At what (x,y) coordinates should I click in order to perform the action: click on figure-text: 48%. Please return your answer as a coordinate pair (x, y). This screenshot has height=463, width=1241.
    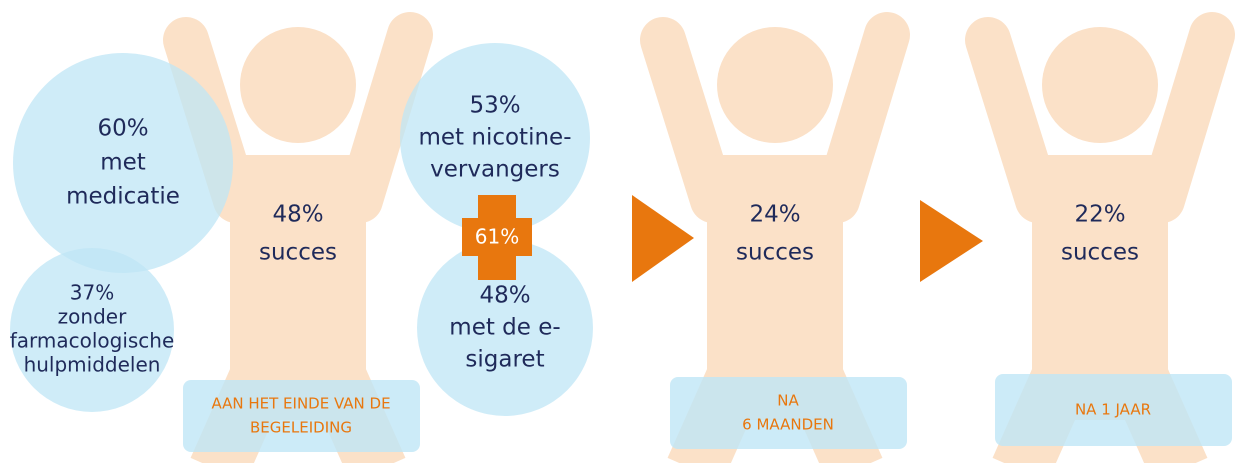
    Looking at the image, I should click on (297, 215).